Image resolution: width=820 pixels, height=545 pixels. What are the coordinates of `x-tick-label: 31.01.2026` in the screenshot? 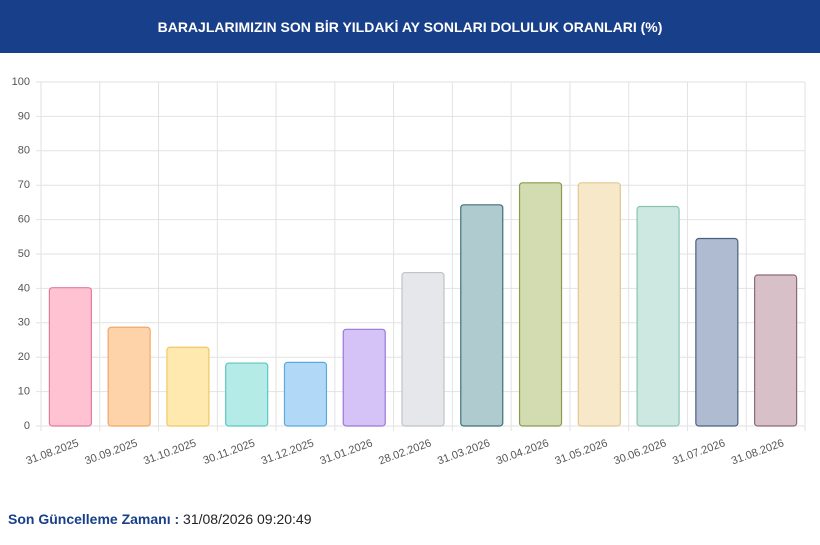 It's located at (346, 452).